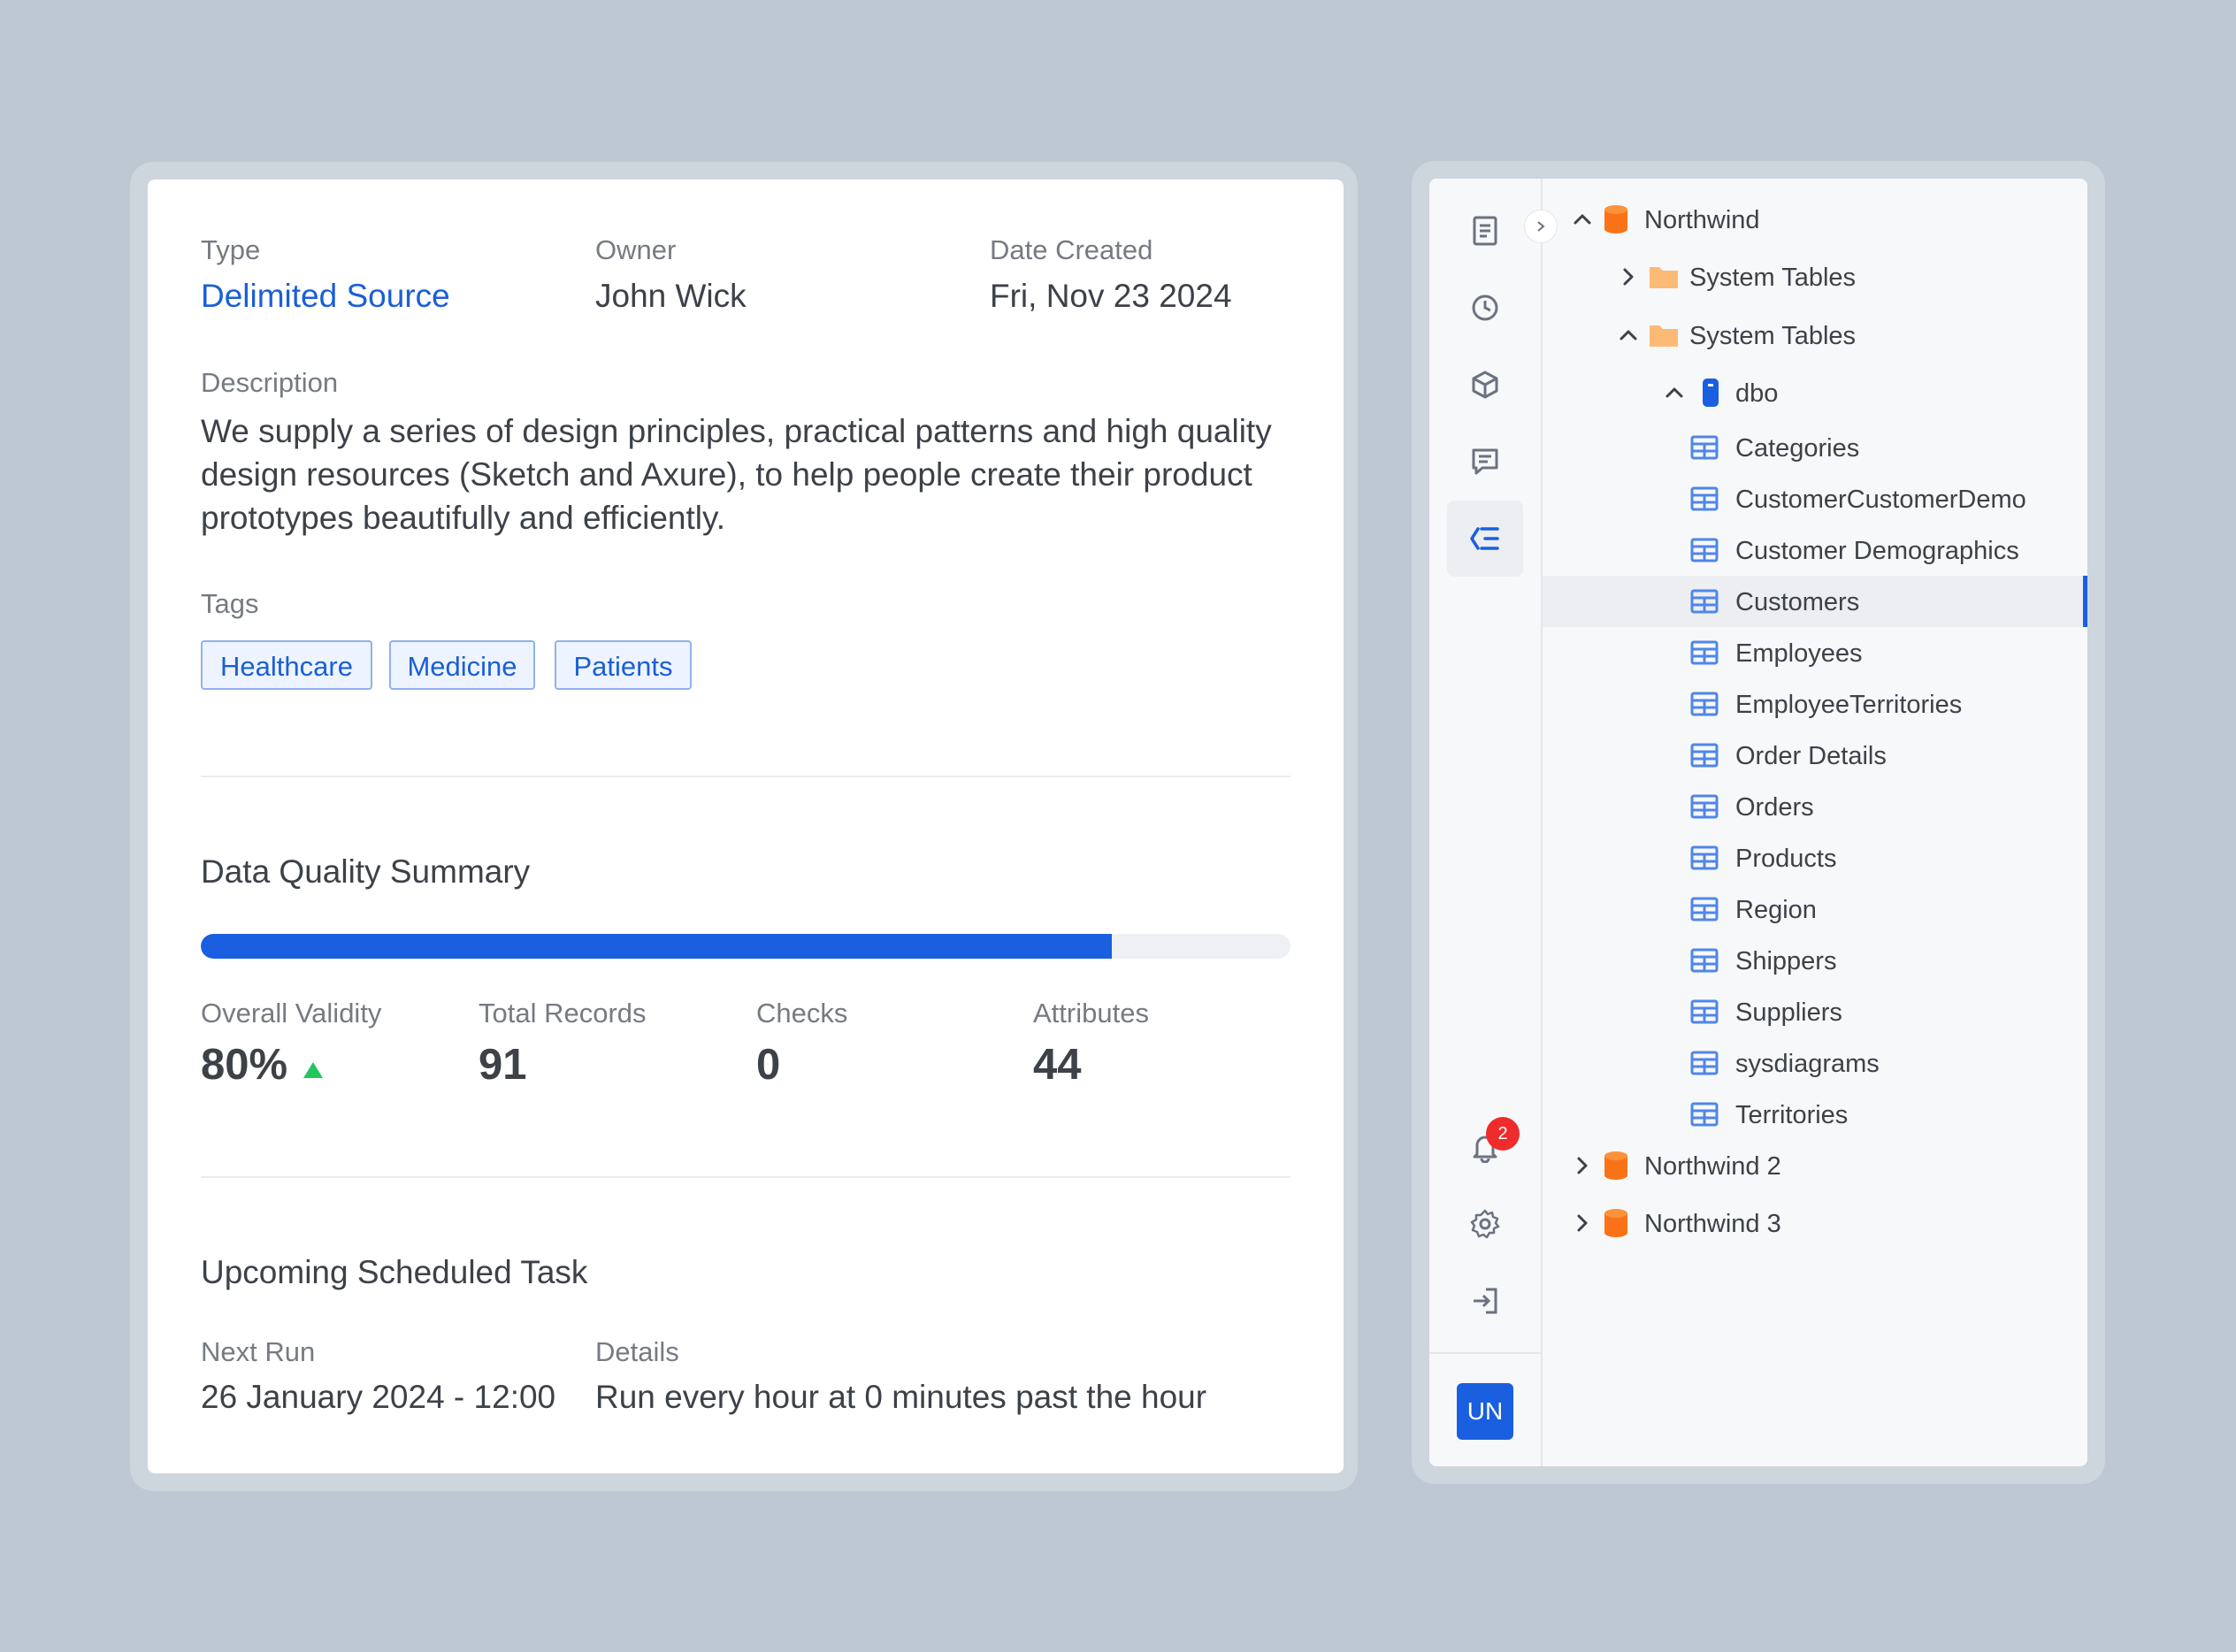 This screenshot has height=1652, width=2236. What do you see at coordinates (1091, 1014) in the screenshot?
I see `stat-label-attributes: Attributes` at bounding box center [1091, 1014].